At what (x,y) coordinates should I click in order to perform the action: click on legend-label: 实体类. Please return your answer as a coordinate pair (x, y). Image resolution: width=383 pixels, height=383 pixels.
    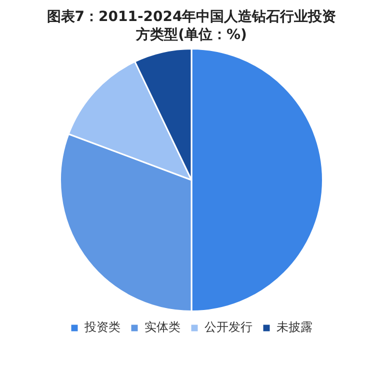
    Looking at the image, I should click on (162, 327).